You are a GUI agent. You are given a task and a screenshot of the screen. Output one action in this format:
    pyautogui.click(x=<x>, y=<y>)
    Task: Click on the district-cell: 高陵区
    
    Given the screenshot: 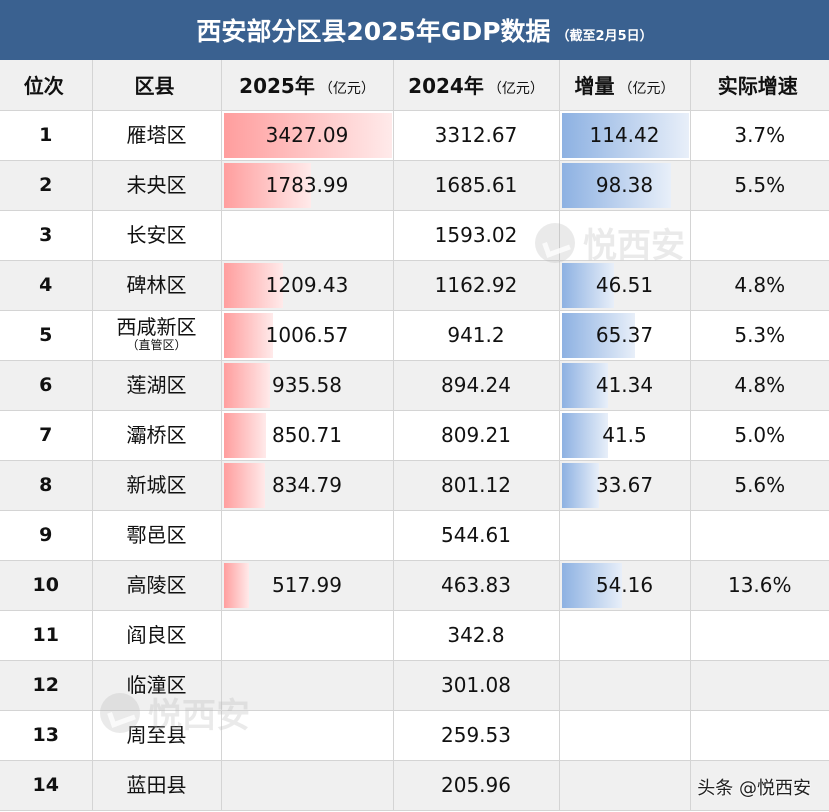 What is the action you would take?
    pyautogui.click(x=156, y=585)
    